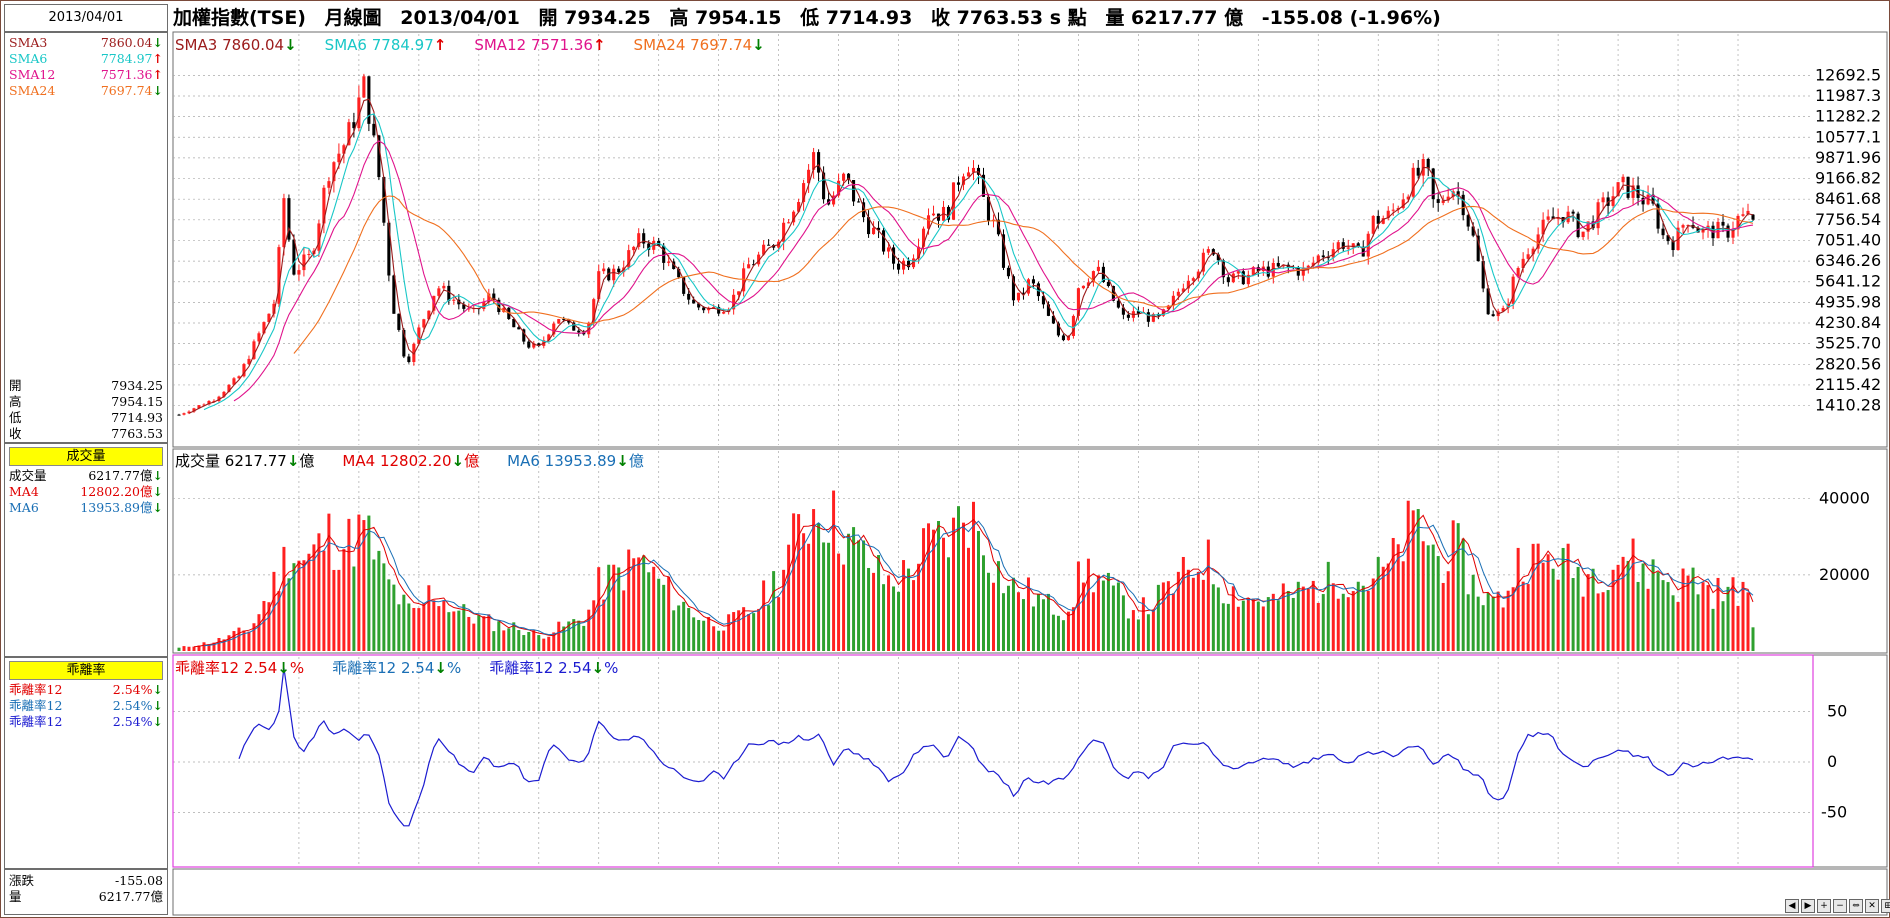 The height and width of the screenshot is (918, 1890). What do you see at coordinates (1885, 906) in the screenshot?
I see `grid-icon: ⊞` at bounding box center [1885, 906].